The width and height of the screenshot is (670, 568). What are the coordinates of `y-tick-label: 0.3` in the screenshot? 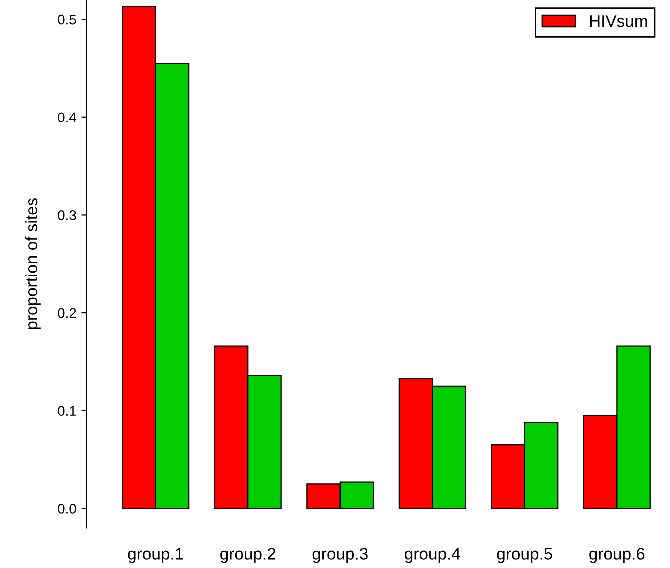 It's located at (67, 215).